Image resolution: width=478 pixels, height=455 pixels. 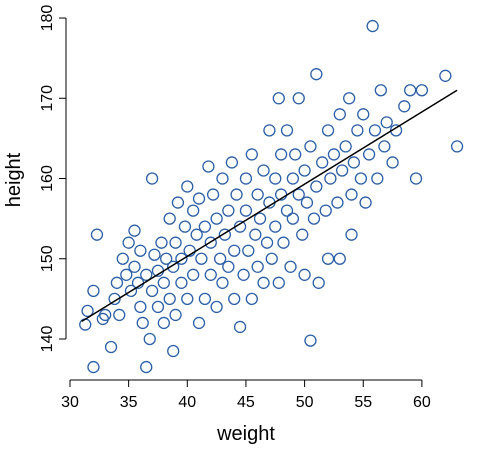 What do you see at coordinates (305, 402) in the screenshot?
I see `x-tick-label: 50` at bounding box center [305, 402].